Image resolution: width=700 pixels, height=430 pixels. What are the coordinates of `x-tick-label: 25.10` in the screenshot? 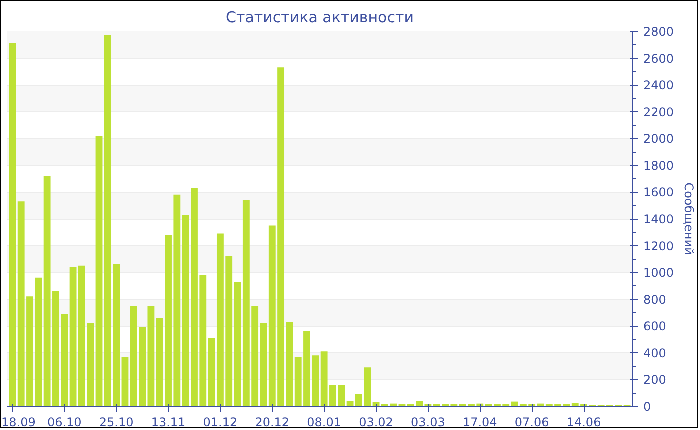 It's located at (116, 423).